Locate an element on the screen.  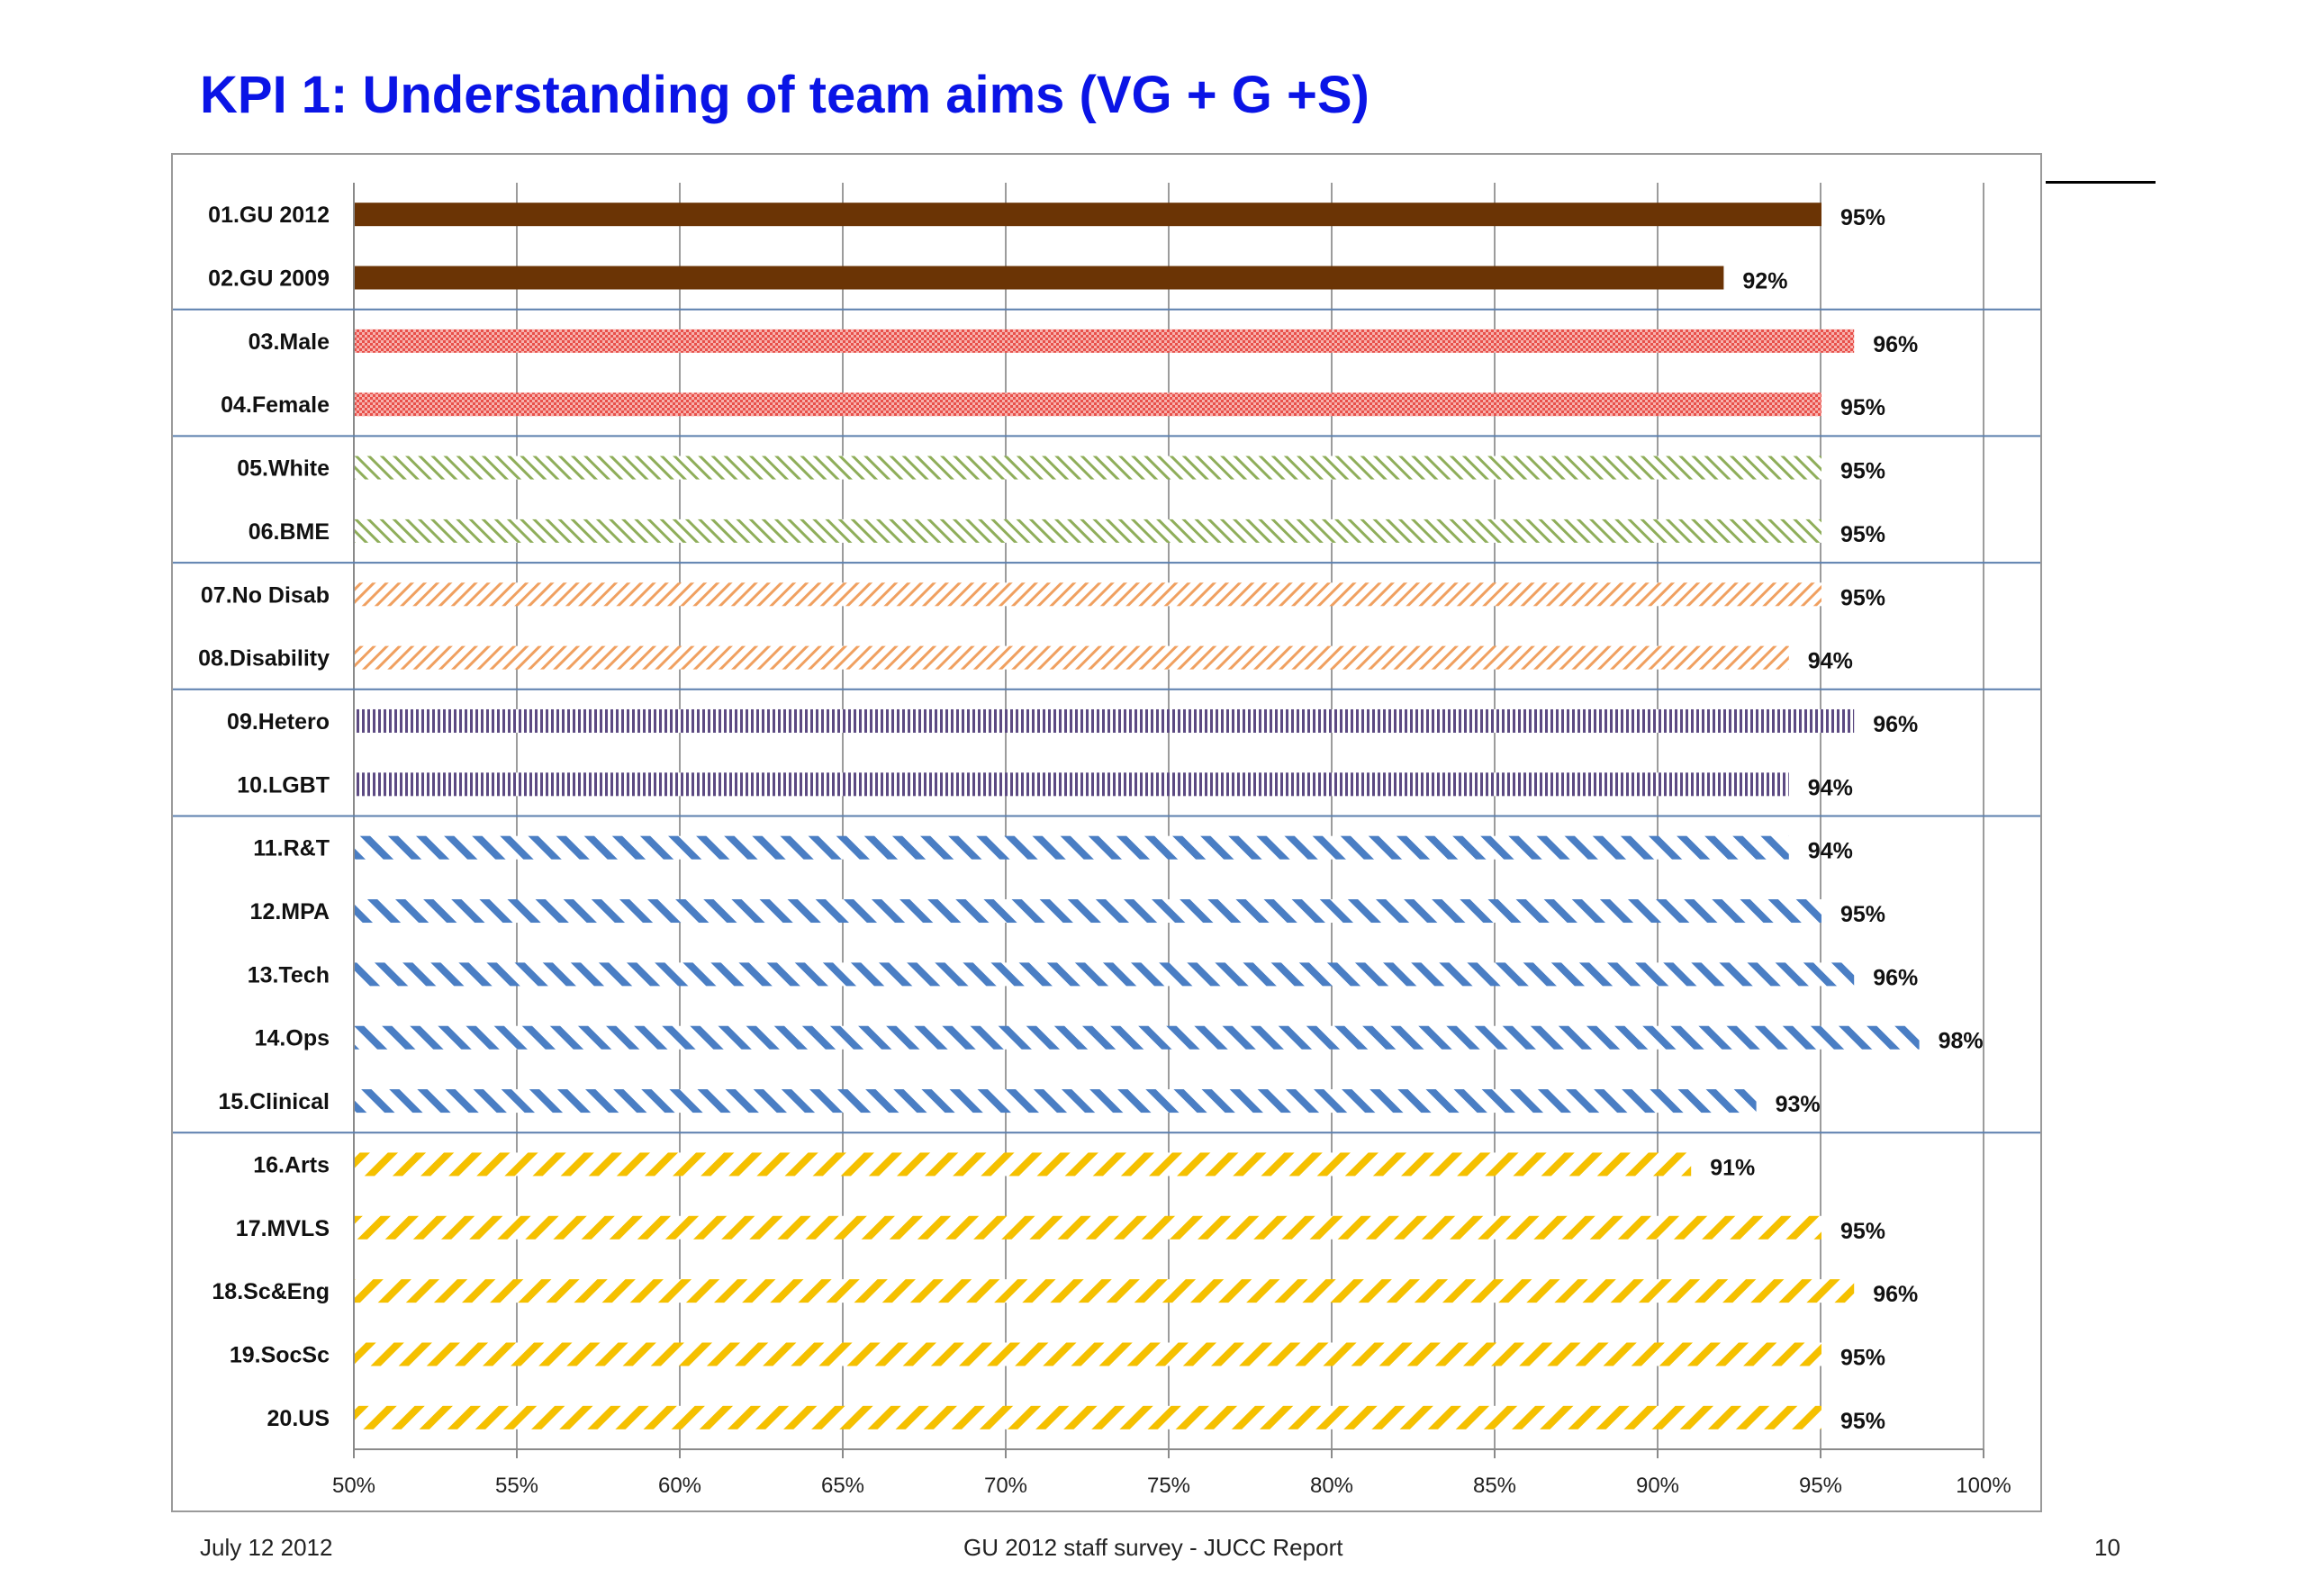
footer-date: July 12 2012 is located at coordinates (266, 1547).